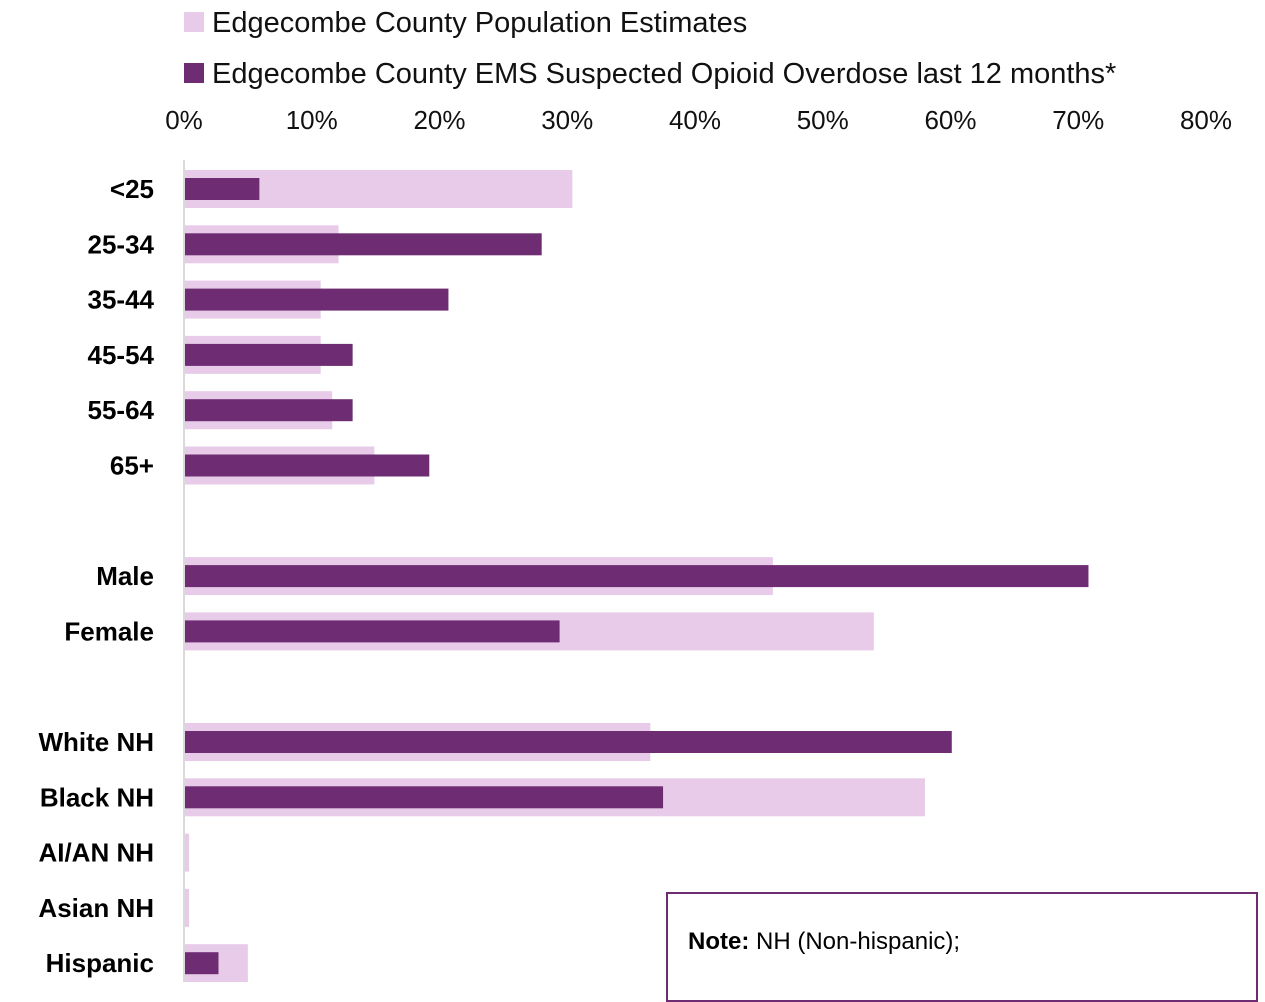 The height and width of the screenshot is (1002, 1265). What do you see at coordinates (201, 963) in the screenshot?
I see `bar-ems-overdose-hispanic` at bounding box center [201, 963].